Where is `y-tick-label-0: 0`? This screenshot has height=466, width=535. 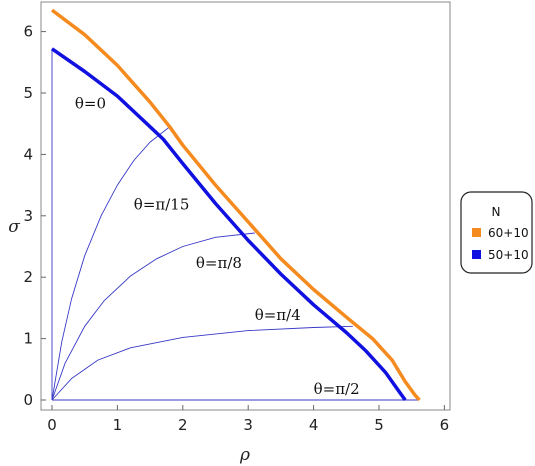
y-tick-label-0: 0 is located at coordinates (28, 400).